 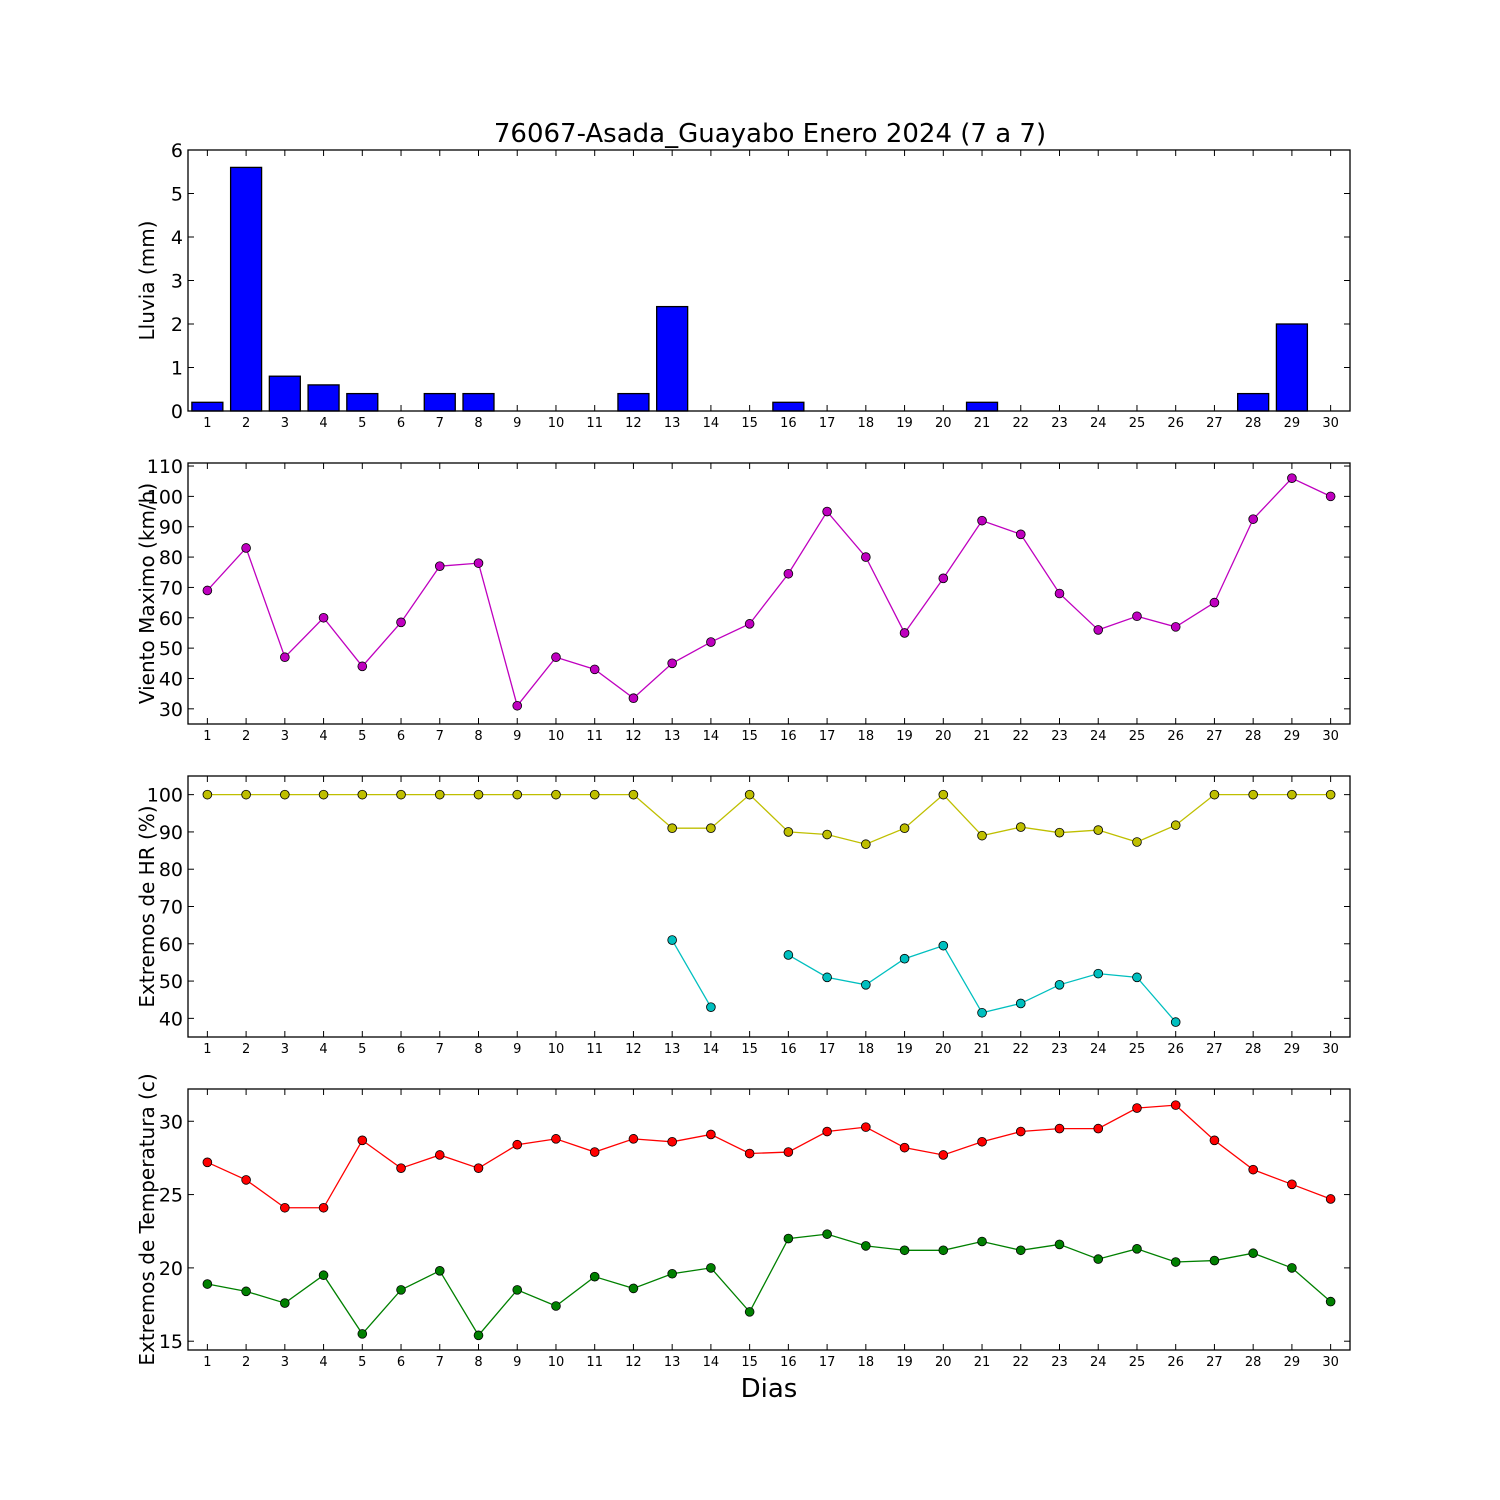 I want to click on ytick-label: 20, so click(x=171, y=1269).